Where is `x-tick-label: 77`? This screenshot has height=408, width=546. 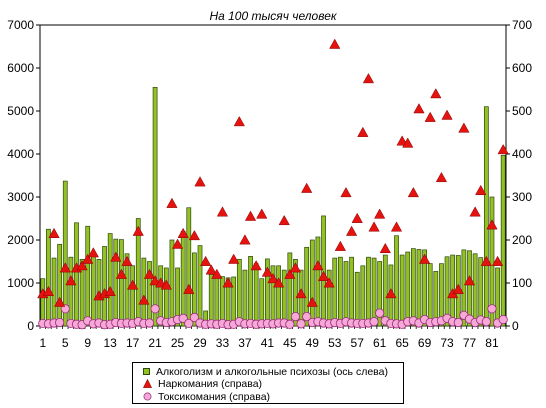
x-tick-label: 77 is located at coordinates (470, 343).